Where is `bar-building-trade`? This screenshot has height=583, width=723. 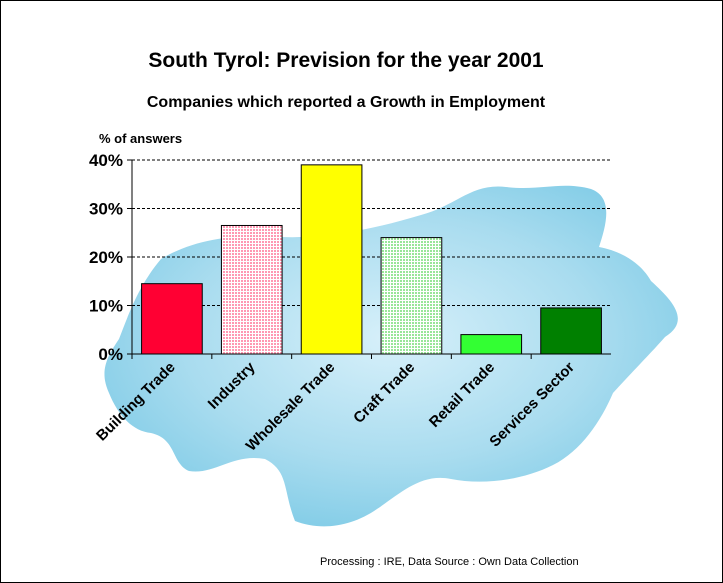 bar-building-trade is located at coordinates (172, 319).